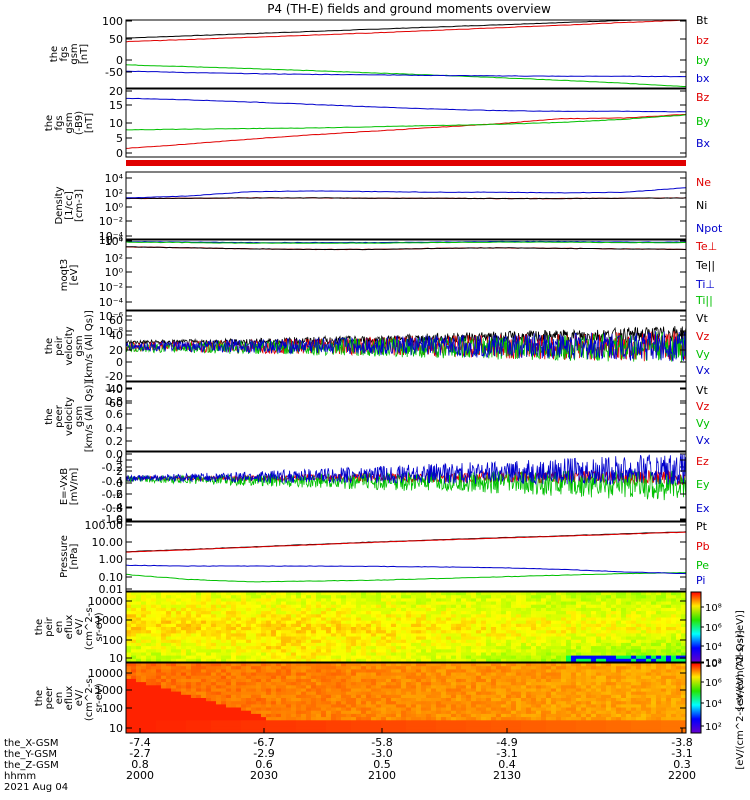 This screenshot has width=750, height=800. Describe the element at coordinates (406, 131) in the screenshot. I see `series-line-Bz` at that location.